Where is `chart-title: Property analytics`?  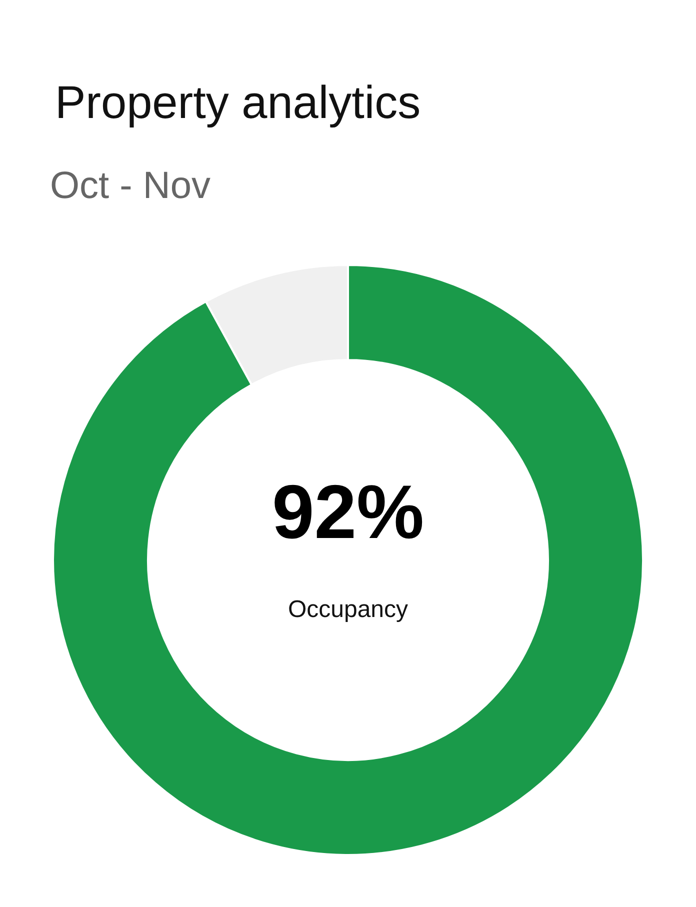 chart-title: Property analytics is located at coordinates (238, 102).